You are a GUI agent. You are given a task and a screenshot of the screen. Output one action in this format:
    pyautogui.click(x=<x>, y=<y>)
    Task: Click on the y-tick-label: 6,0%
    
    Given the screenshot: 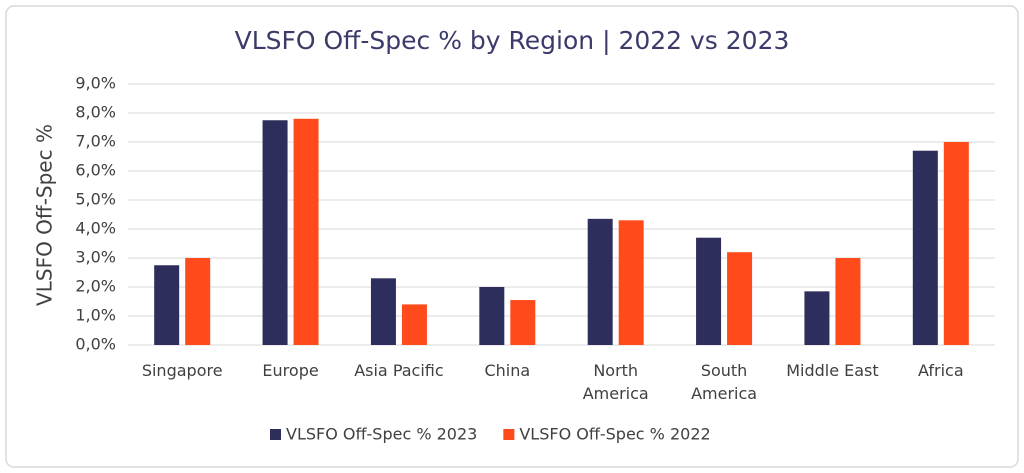 What is the action you would take?
    pyautogui.click(x=95, y=170)
    